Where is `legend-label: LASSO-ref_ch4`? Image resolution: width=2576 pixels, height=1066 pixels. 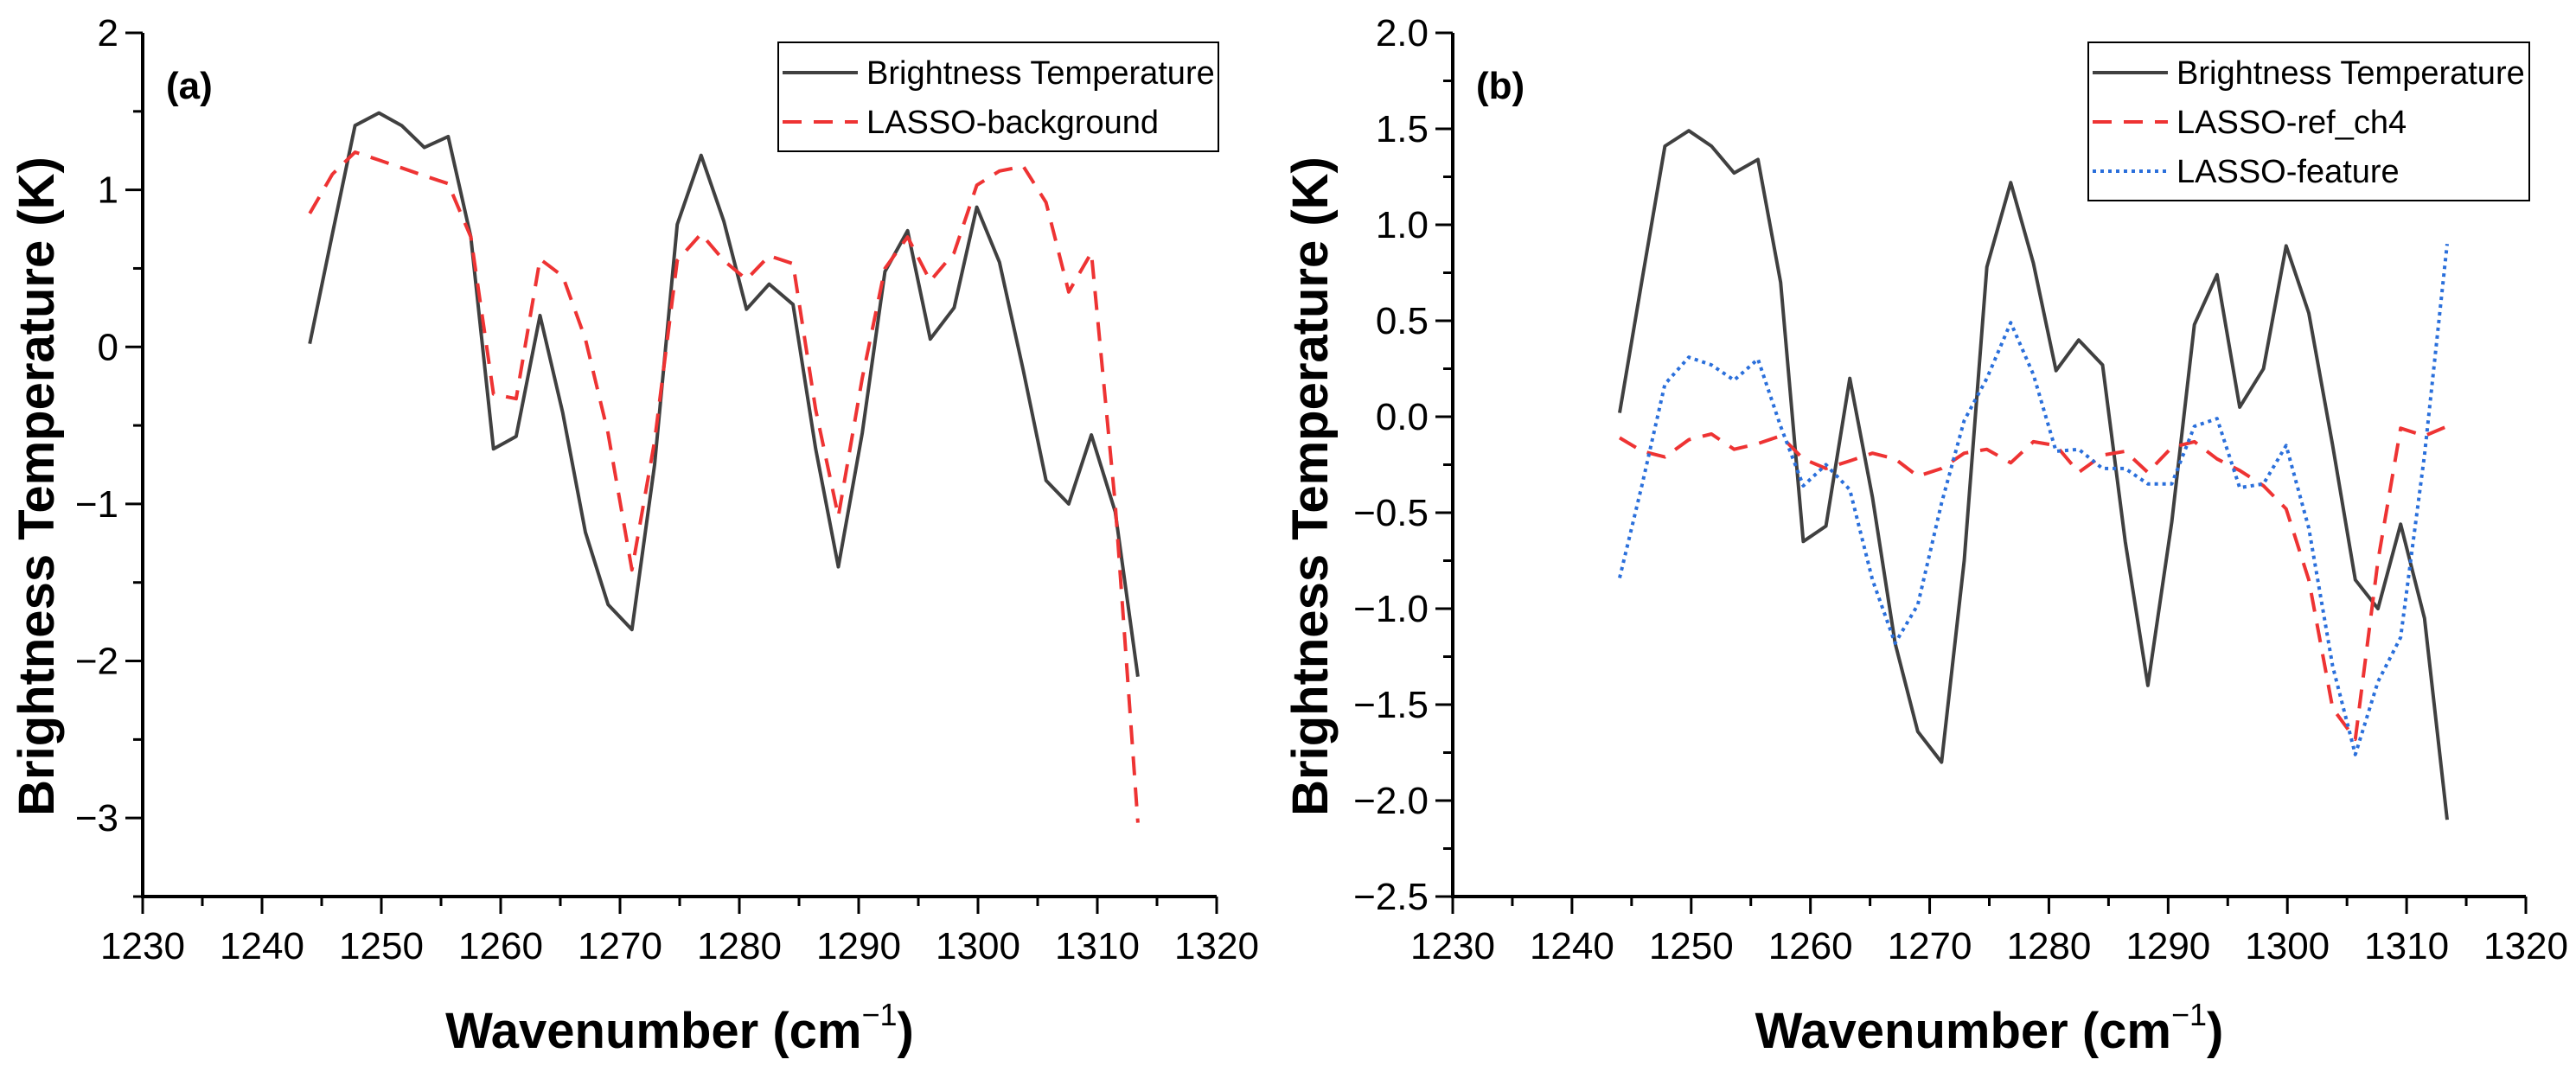
legend-label: LASSO-ref_ch4 is located at coordinates (2291, 123).